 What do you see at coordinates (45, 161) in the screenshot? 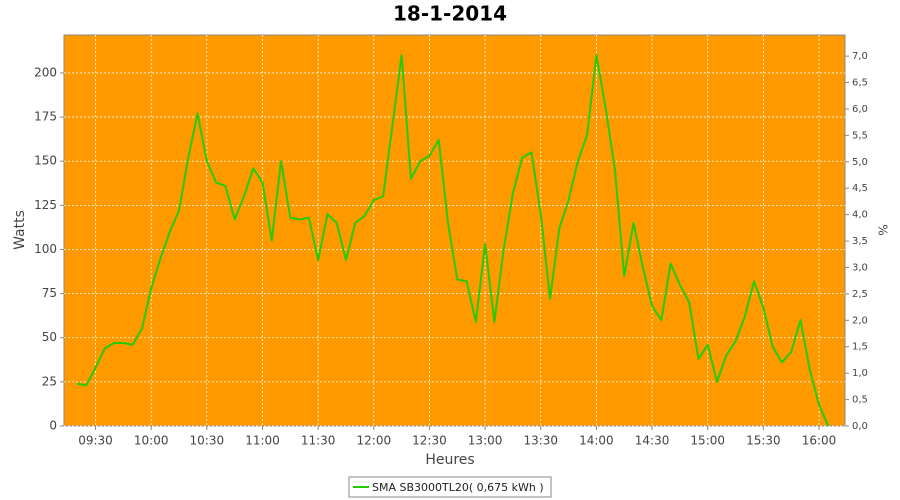
I see `y-tick-label: 150` at bounding box center [45, 161].